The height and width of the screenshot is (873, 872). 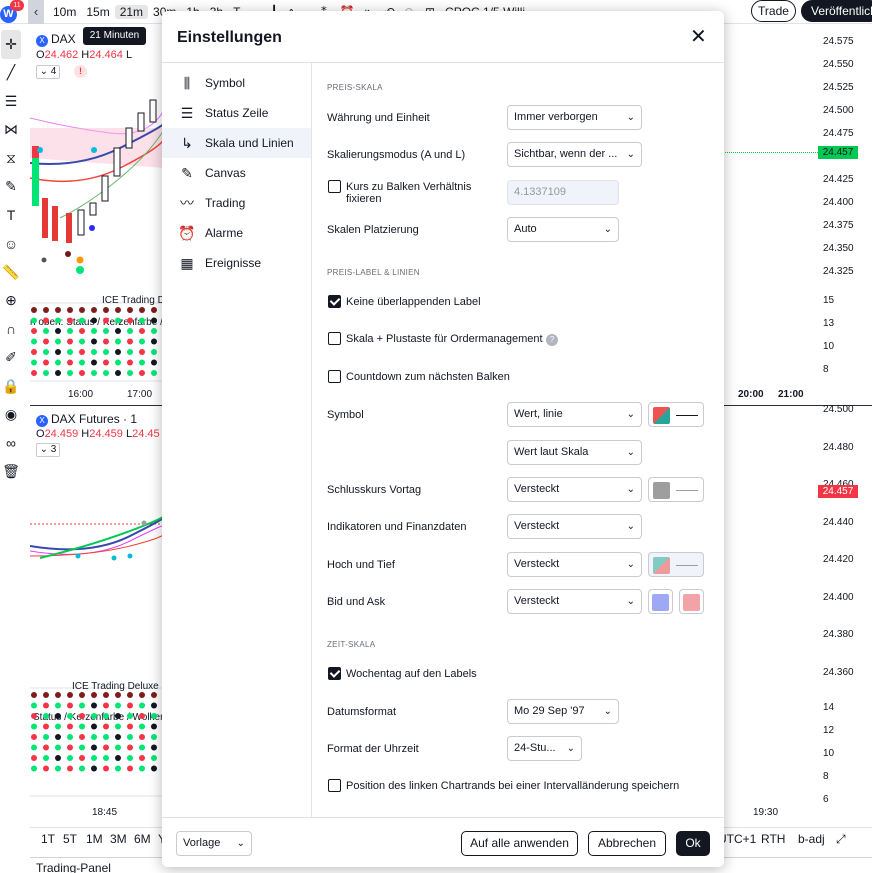 What do you see at coordinates (56, 39) in the screenshot?
I see `chart1-title: X DAX` at bounding box center [56, 39].